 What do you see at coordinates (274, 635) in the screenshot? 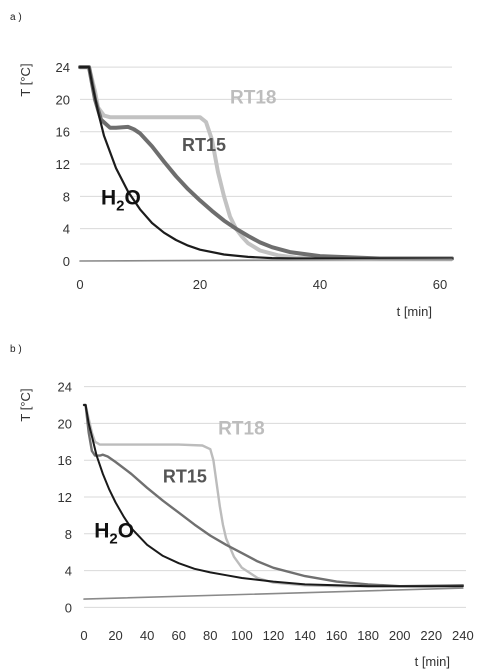
I see `x-tick-label: 120` at bounding box center [274, 635].